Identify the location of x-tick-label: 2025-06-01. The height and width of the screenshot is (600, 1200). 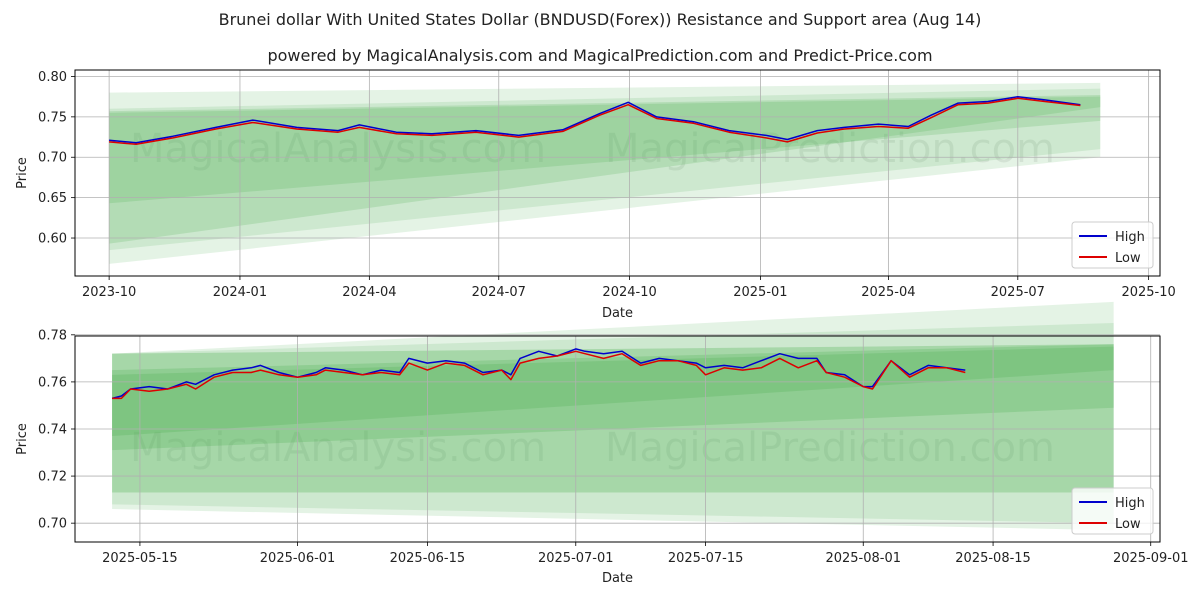
(298, 558).